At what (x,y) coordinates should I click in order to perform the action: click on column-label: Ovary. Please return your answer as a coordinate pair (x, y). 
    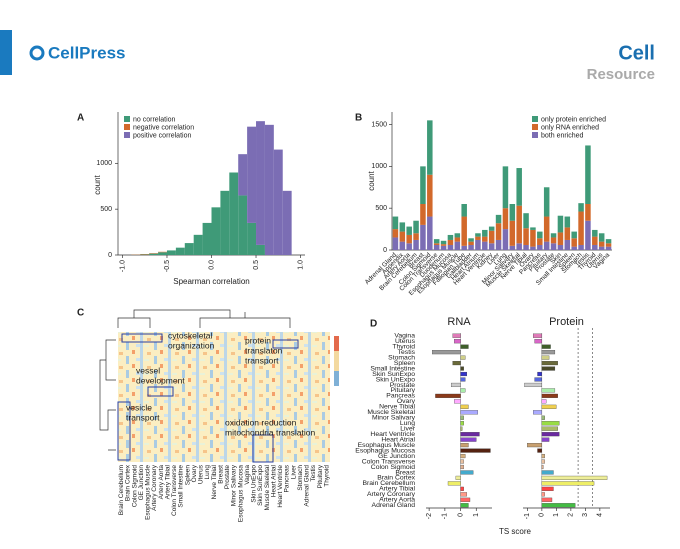
    Looking at the image, I should click on (194, 473).